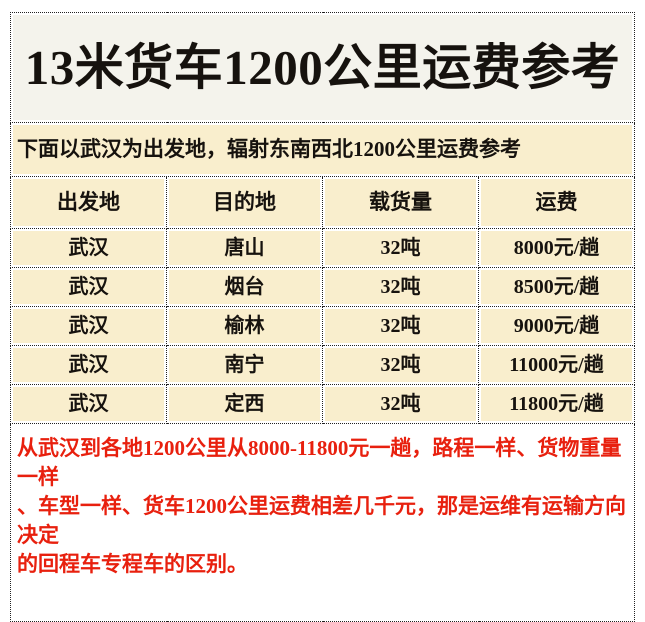 The width and height of the screenshot is (645, 622). Describe the element at coordinates (556, 287) in the screenshot. I see `cell-freight-cost: 8500元/趟` at that location.